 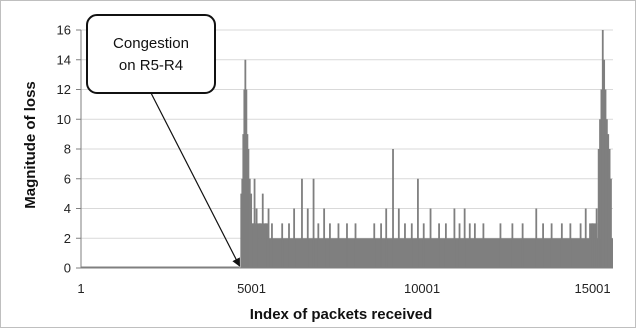 What do you see at coordinates (30, 145) in the screenshot?
I see `y-axis-title: Magnitude of loss` at bounding box center [30, 145].